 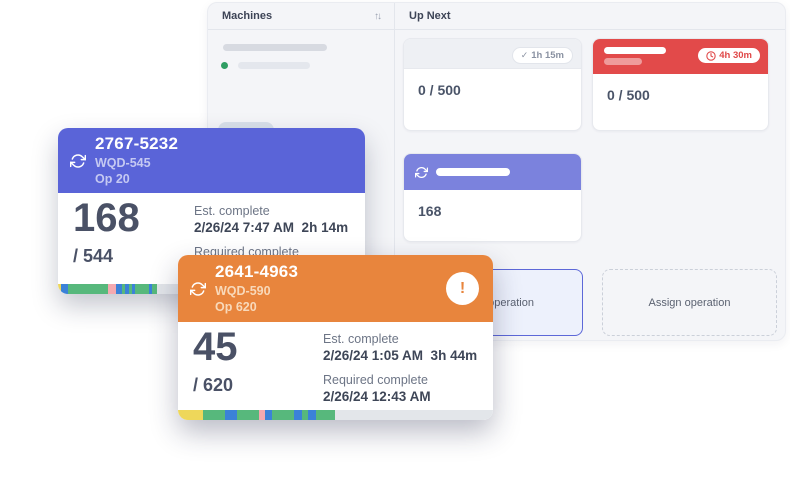 What do you see at coordinates (137, 144) in the screenshot?
I see `operation-id: 2767-5232` at bounding box center [137, 144].